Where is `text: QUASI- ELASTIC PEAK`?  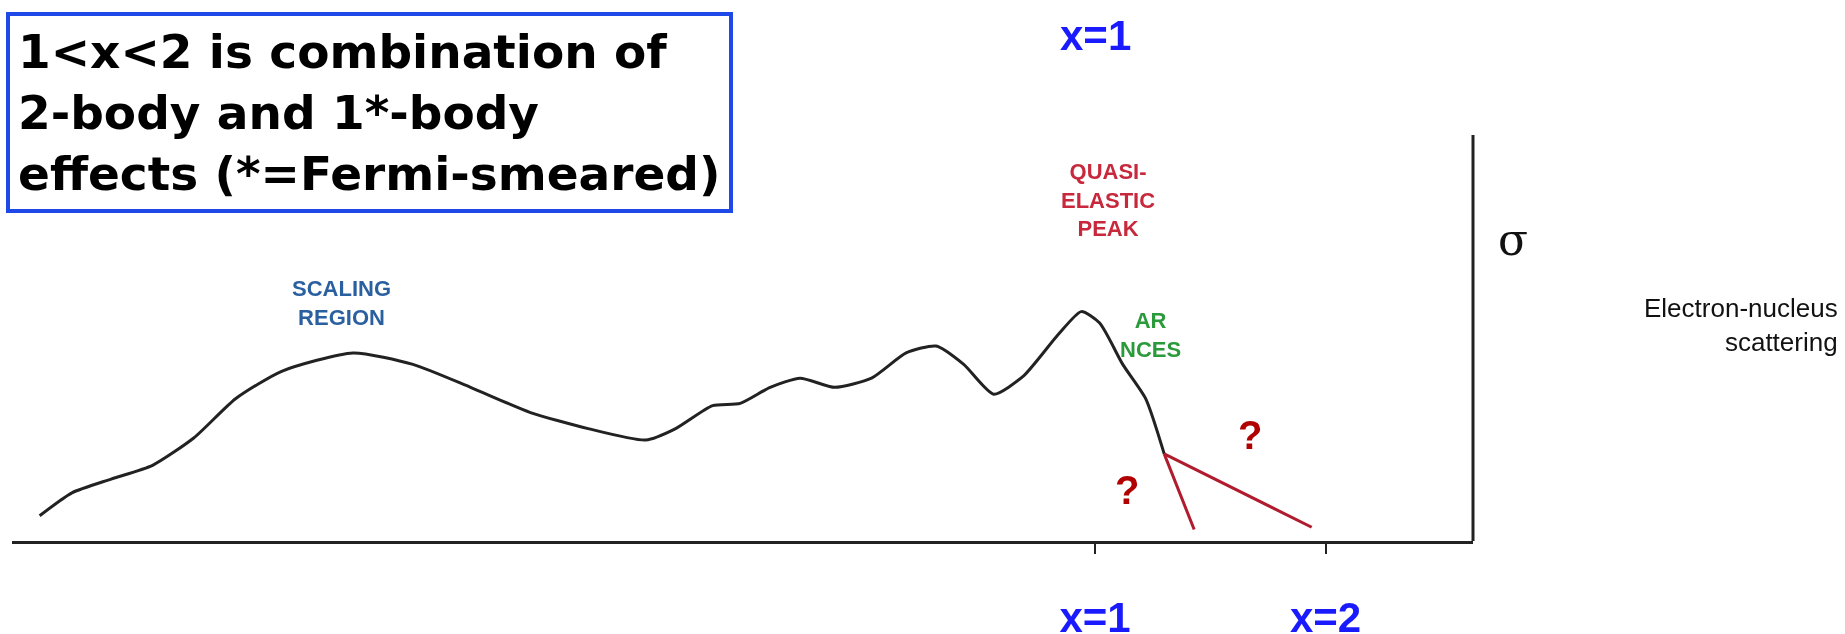 text: QUASI- ELASTIC PEAK is located at coordinates (1108, 200).